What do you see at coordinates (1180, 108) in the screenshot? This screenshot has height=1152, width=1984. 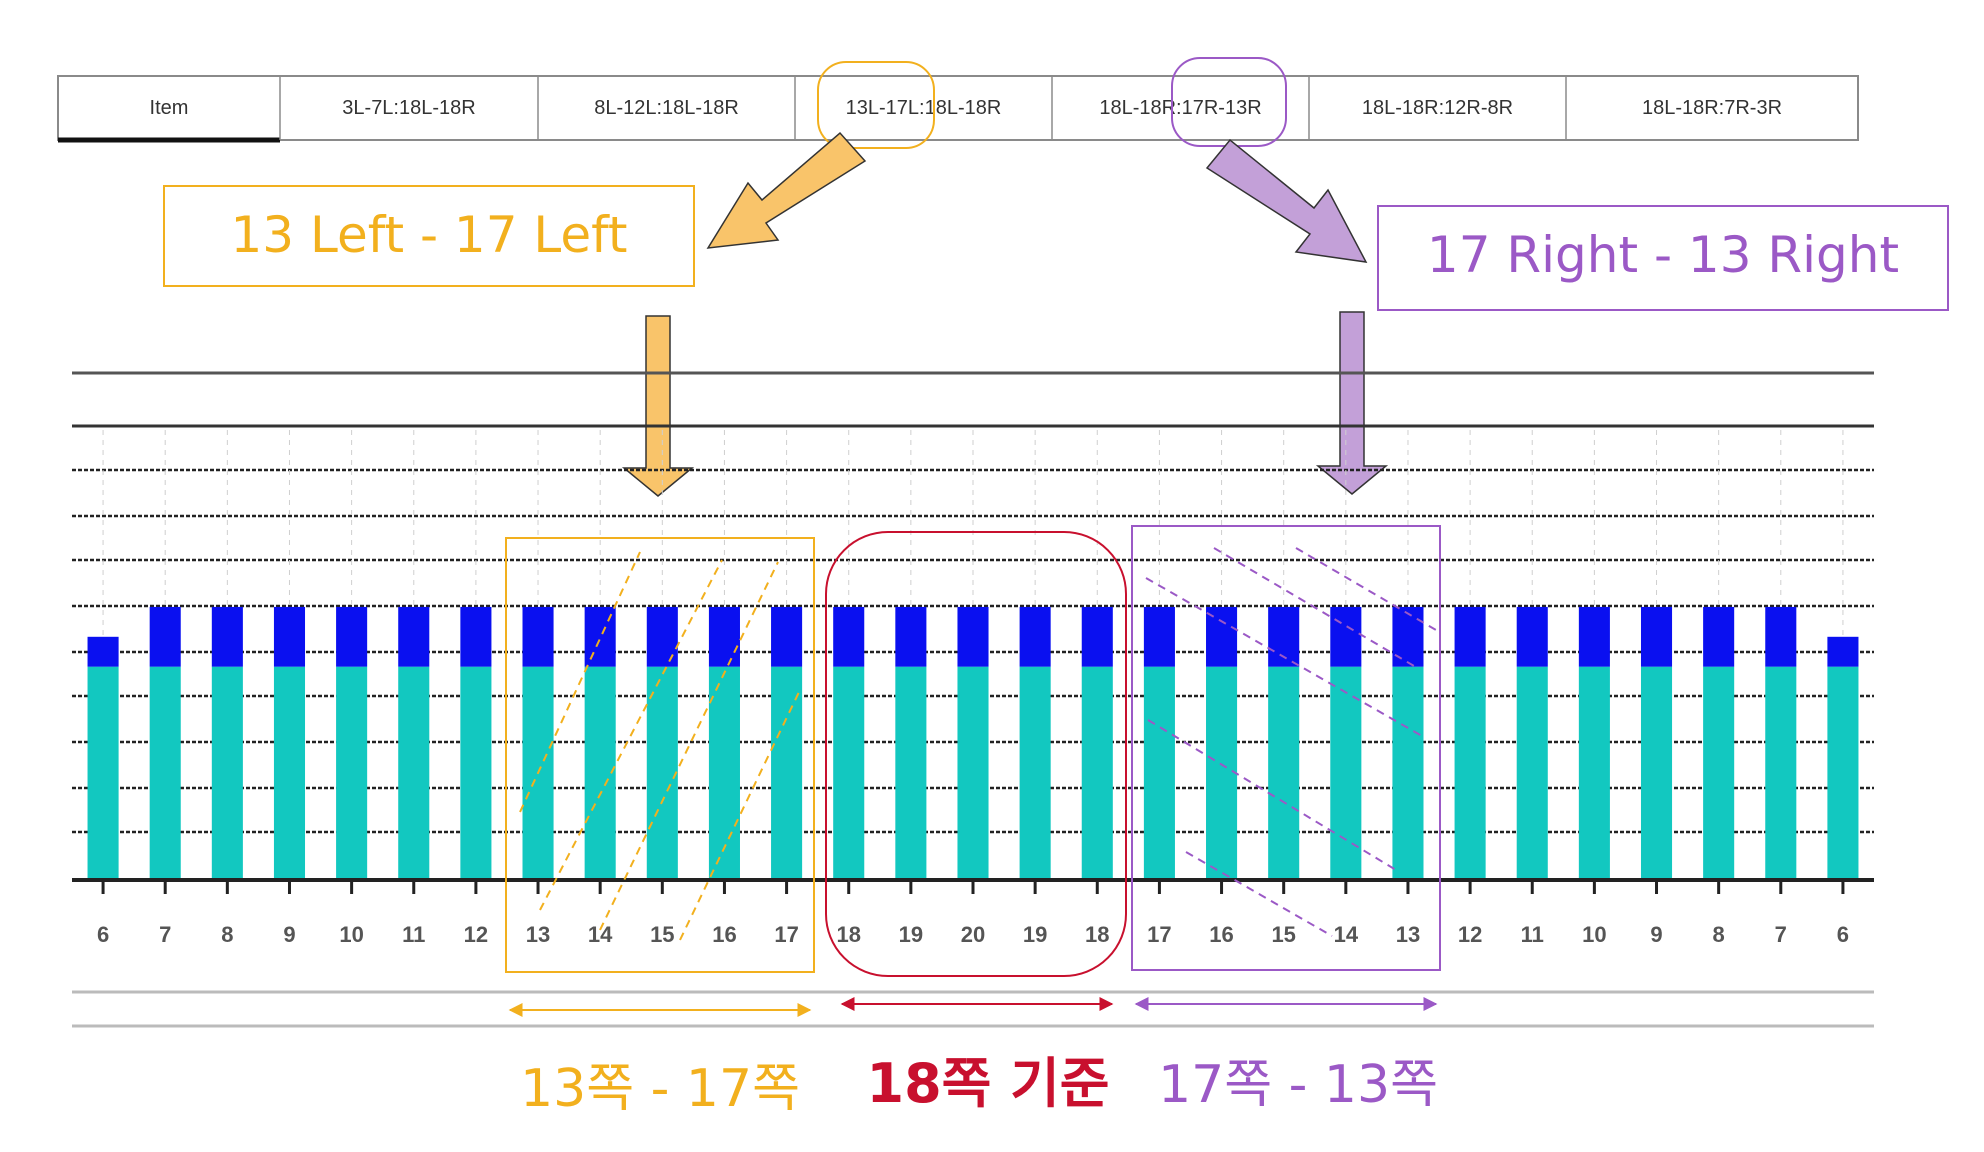 I see `header-cell: 18L-18R:17R-13R` at bounding box center [1180, 108].